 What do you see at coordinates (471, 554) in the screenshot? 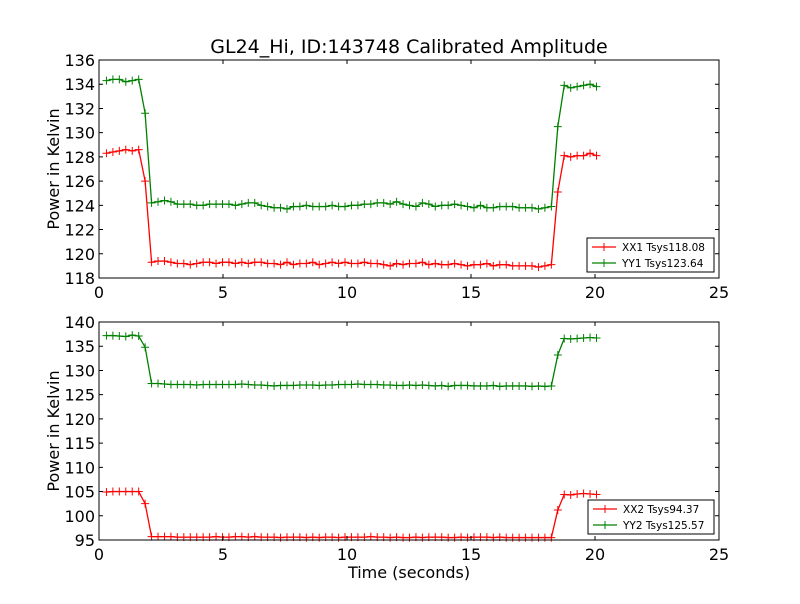
I see `x-tick-label: 15` at bounding box center [471, 554].